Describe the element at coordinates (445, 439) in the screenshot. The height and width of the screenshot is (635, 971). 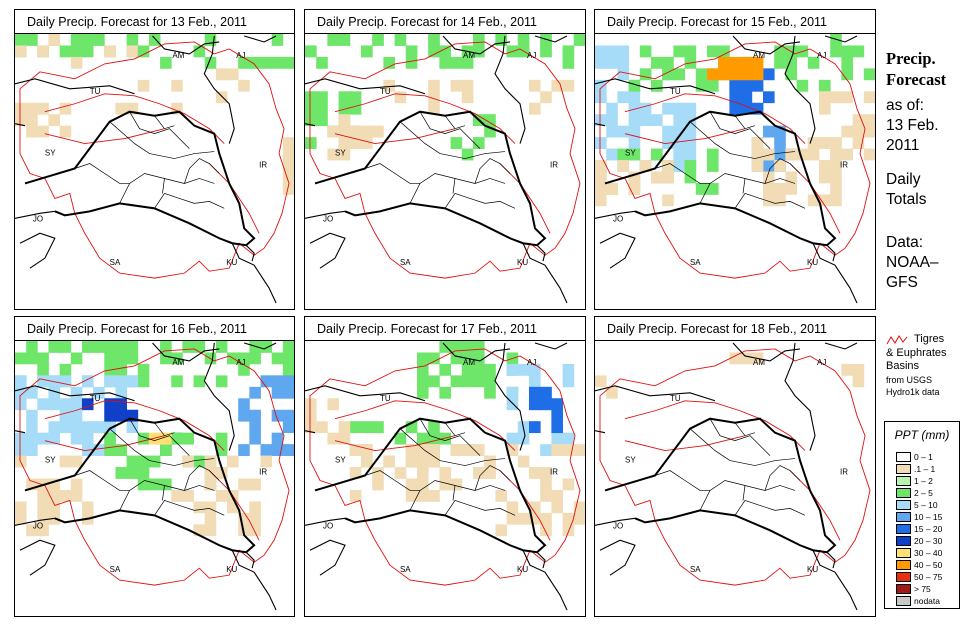
I see `precip-grid` at that location.